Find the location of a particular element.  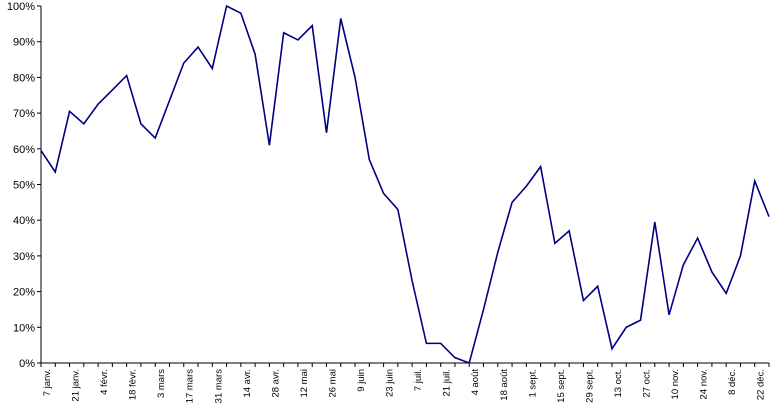

x-tick-label: 24 nov. is located at coordinates (704, 384).